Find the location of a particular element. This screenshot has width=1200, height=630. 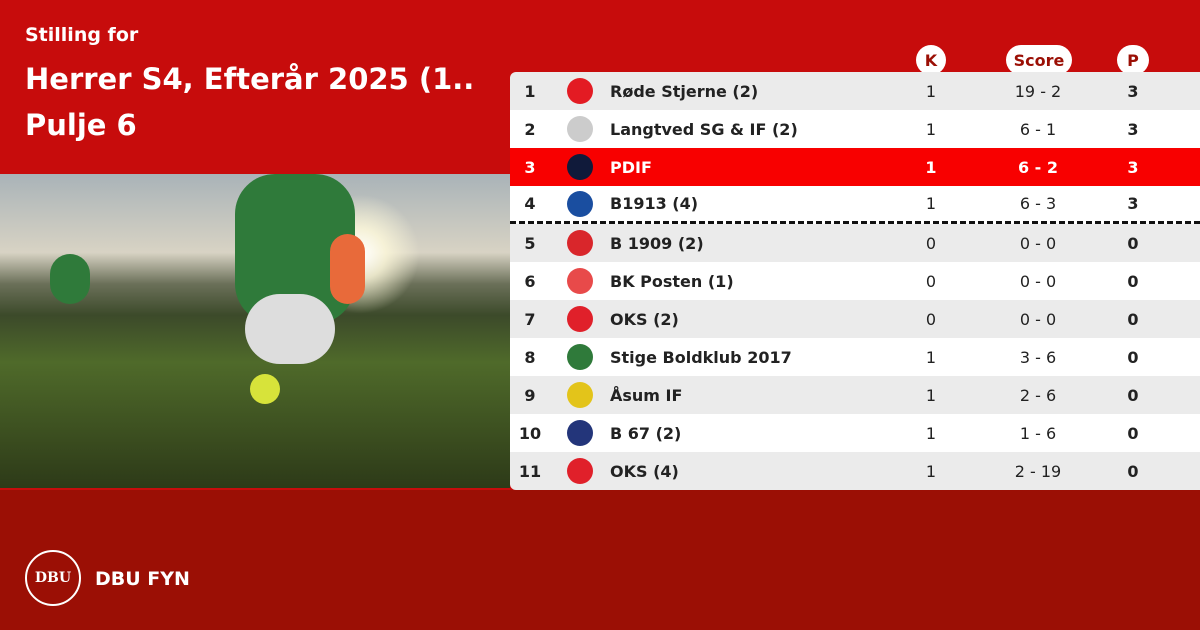

position: 9 is located at coordinates (530, 395).